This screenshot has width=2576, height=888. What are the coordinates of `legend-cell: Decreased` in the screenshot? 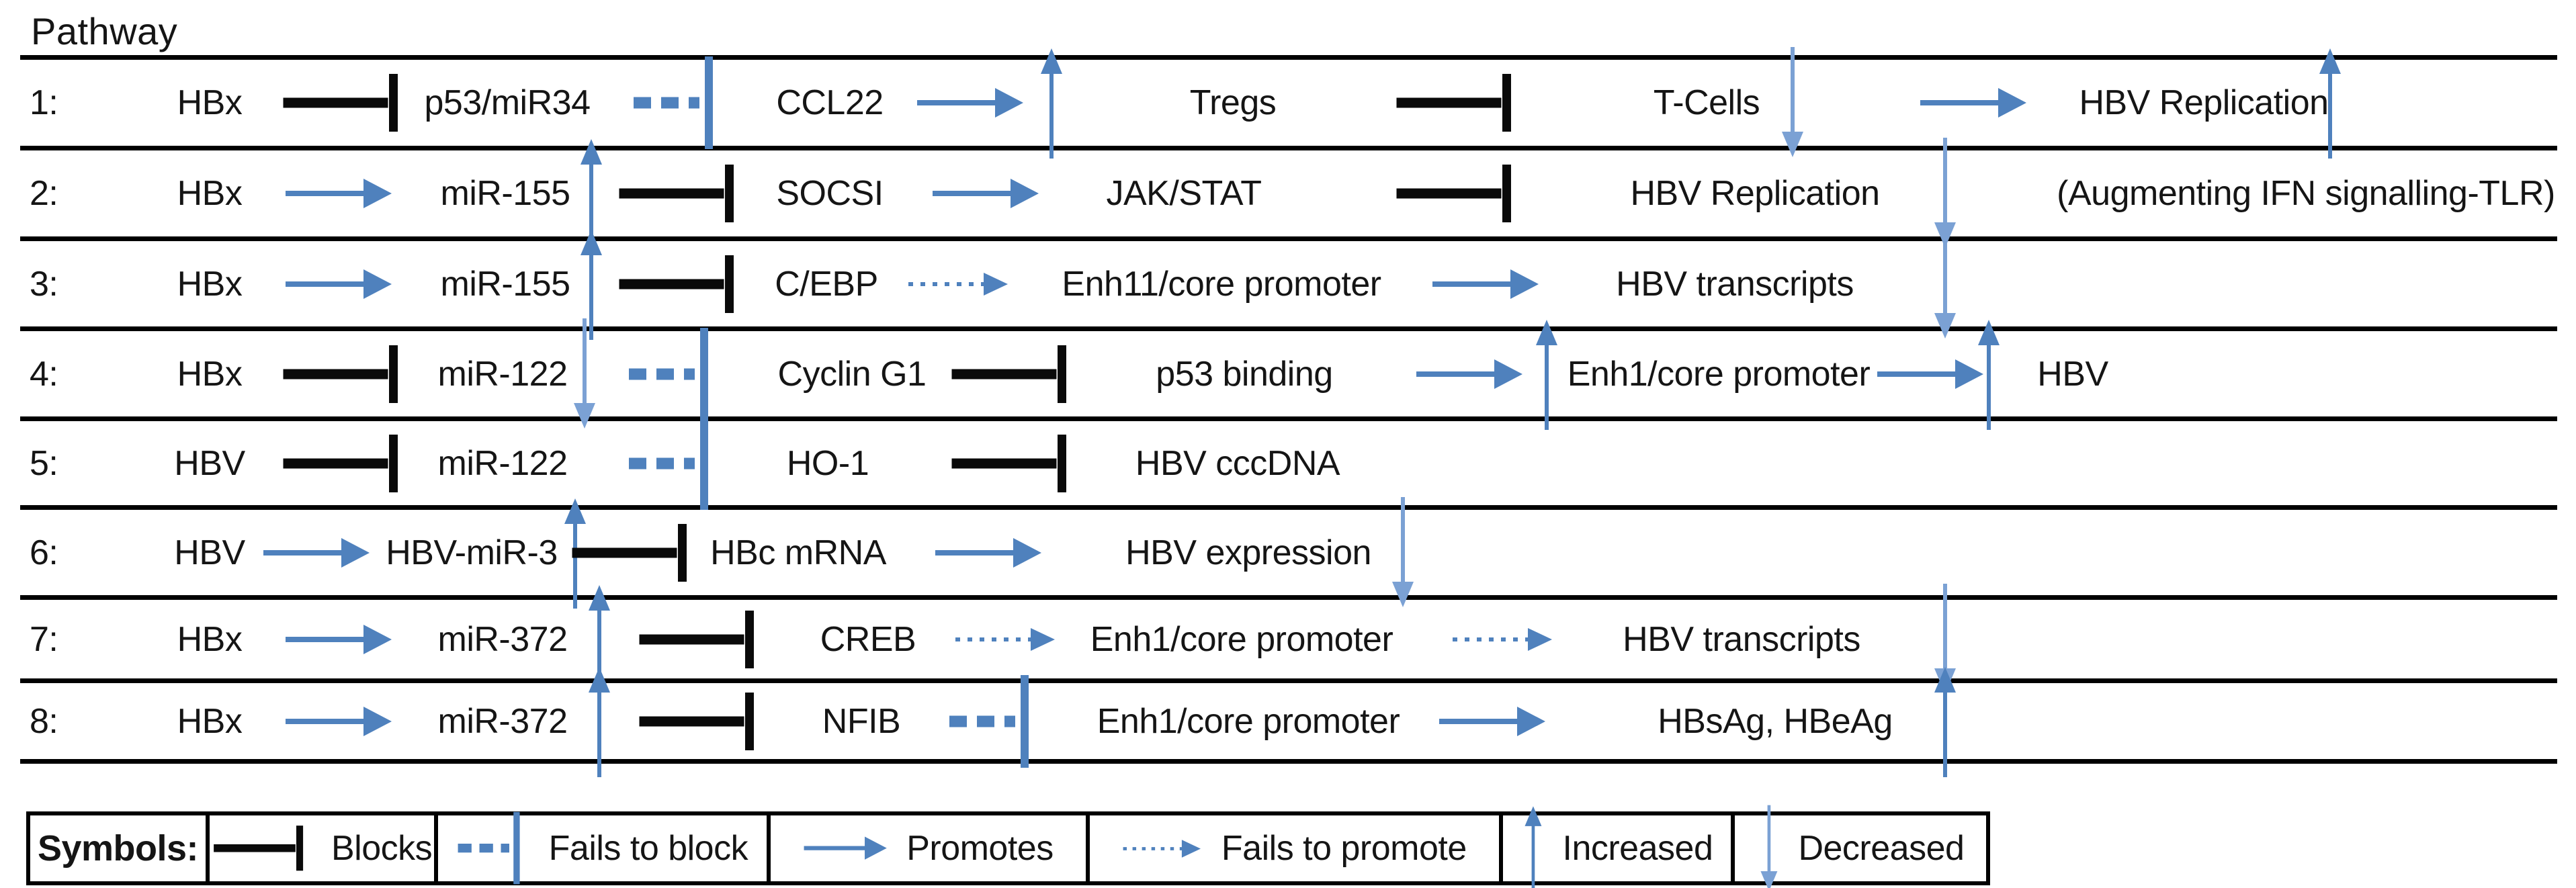 It's located at (1858, 846).